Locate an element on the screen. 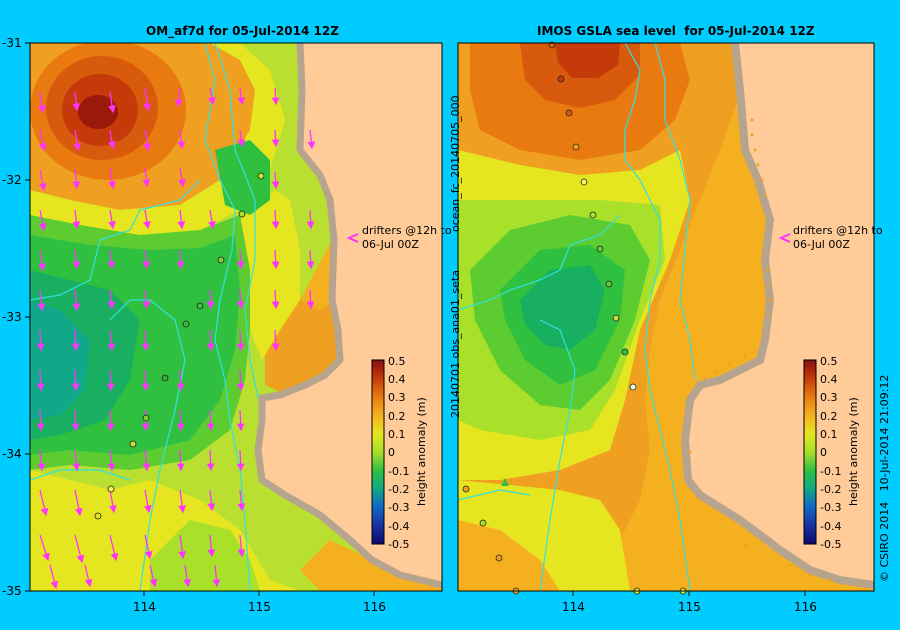 The image size is (900, 630). y-tick-label: -34 is located at coordinates (12, 454).